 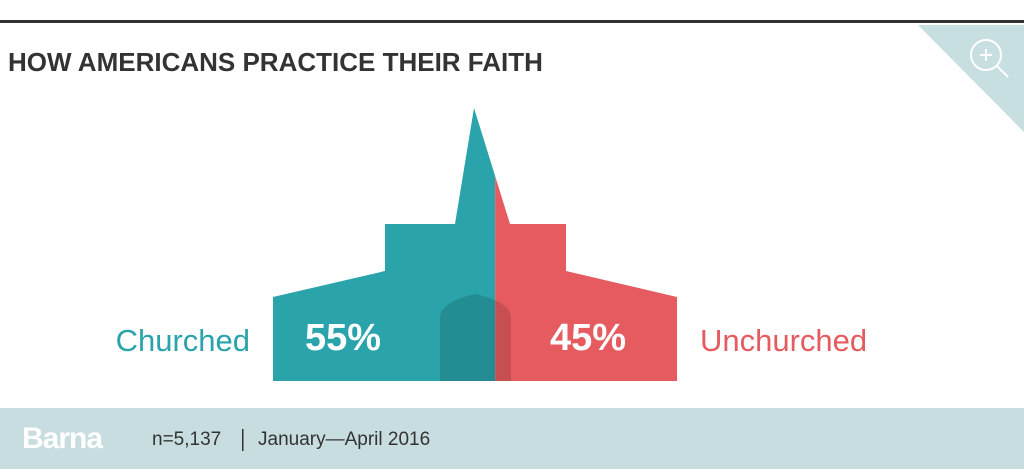 I want to click on top-rule, so click(x=512, y=21).